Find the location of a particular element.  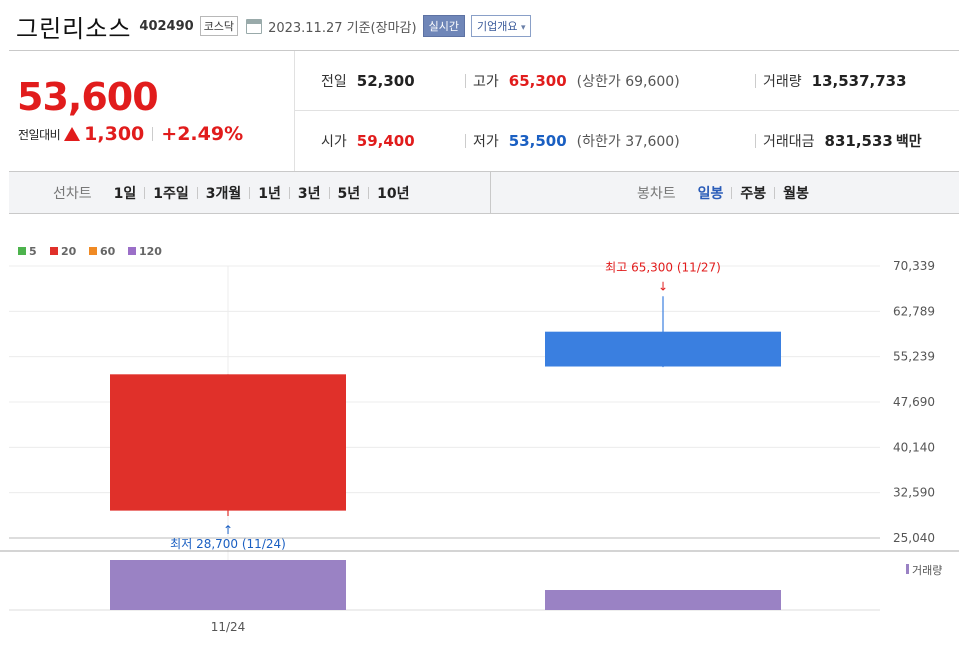

legend-label-5: 5 is located at coordinates (33, 251).